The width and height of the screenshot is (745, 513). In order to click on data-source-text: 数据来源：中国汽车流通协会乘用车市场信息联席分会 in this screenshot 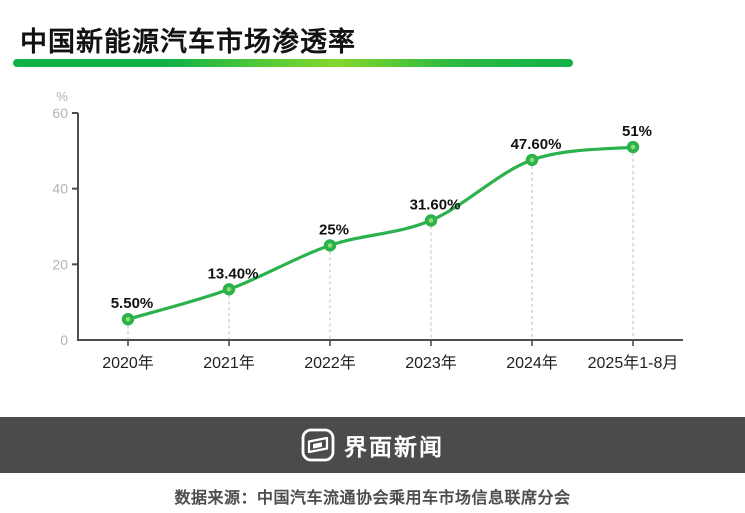, I will do `click(372, 498)`.